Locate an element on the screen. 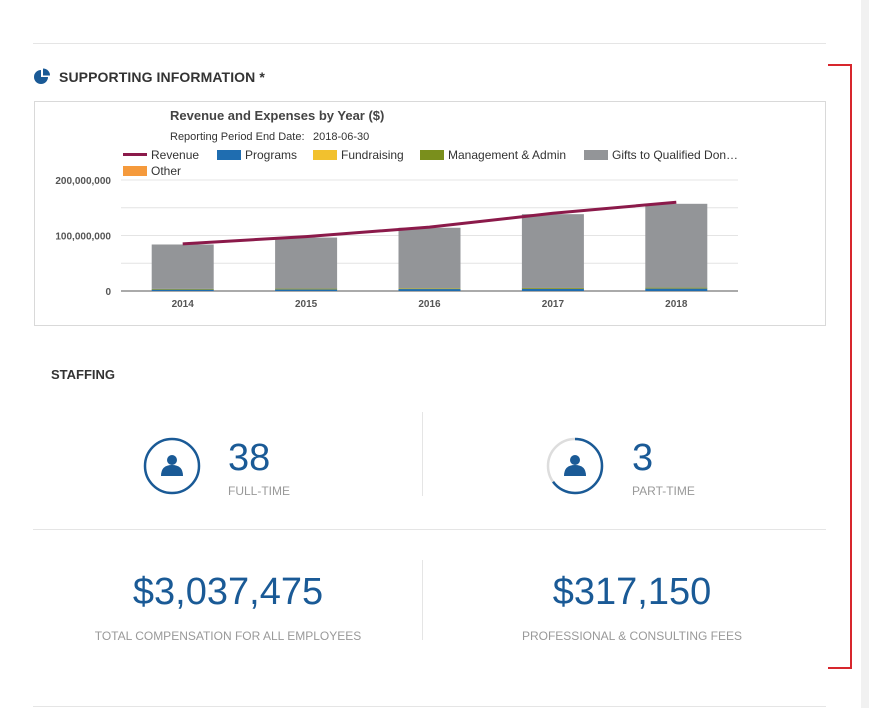  bar-management-admin-2015 is located at coordinates (306, 289).